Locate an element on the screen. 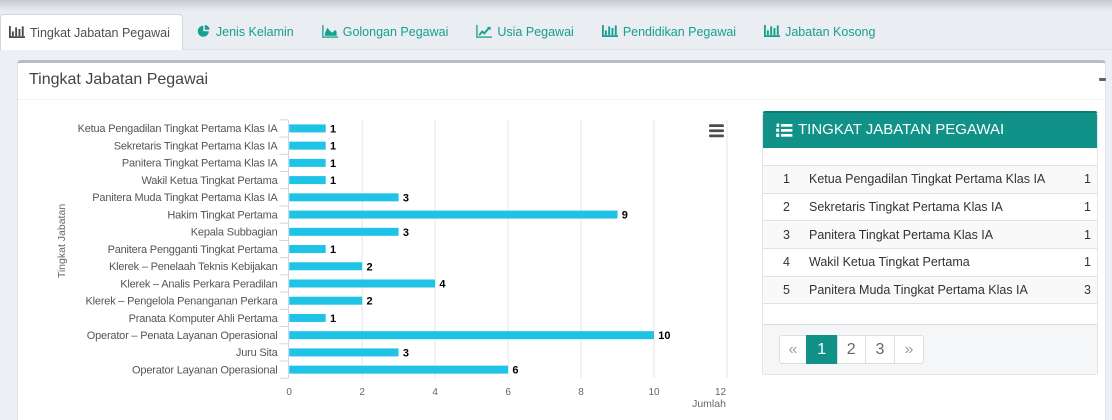  svg-text:Klerek – Pengelola Penanganan: Klerek – Pengelola Penanganan Perkara is located at coordinates (182, 302).